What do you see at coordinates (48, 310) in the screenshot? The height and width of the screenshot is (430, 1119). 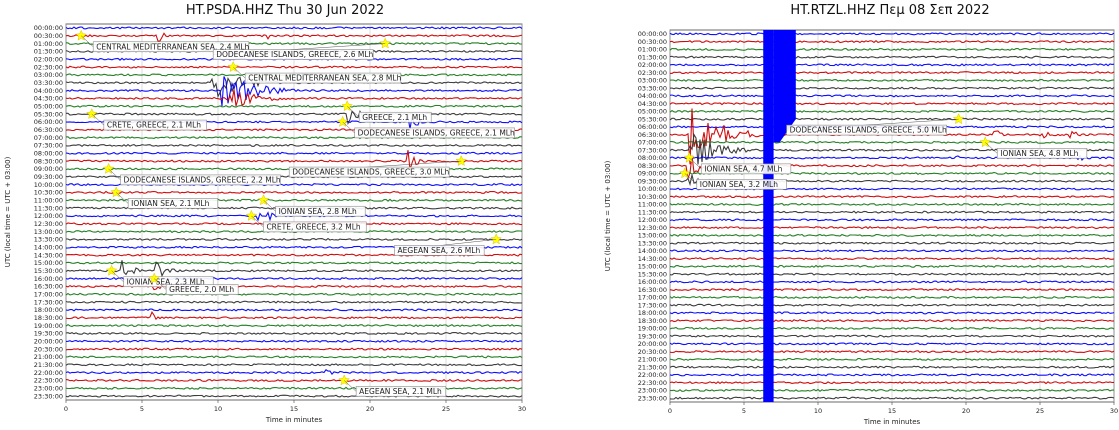 I see `row-time-label: 18:00:00` at bounding box center [48, 310].